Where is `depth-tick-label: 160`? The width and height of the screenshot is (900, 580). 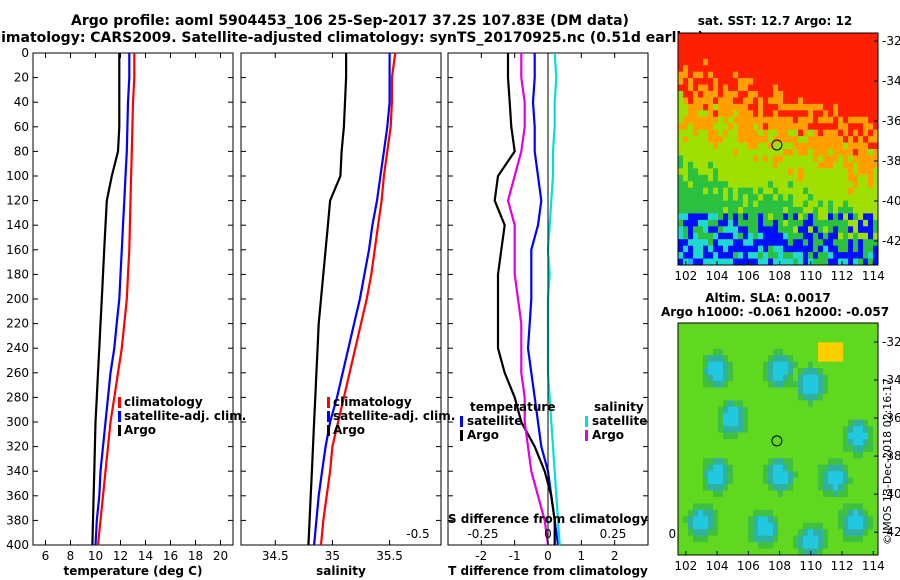
depth-tick-label: 160 is located at coordinates (17, 250).